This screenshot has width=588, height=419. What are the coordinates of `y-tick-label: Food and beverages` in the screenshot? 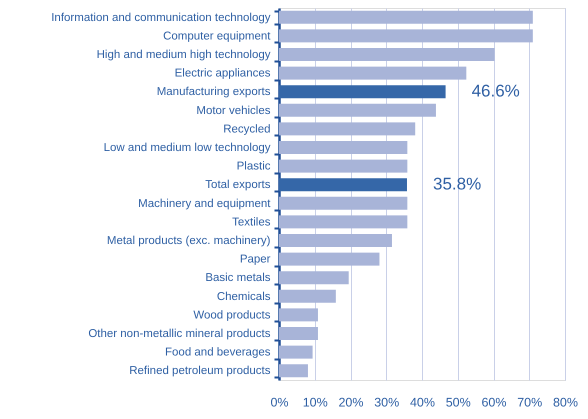 It's located at (218, 352).